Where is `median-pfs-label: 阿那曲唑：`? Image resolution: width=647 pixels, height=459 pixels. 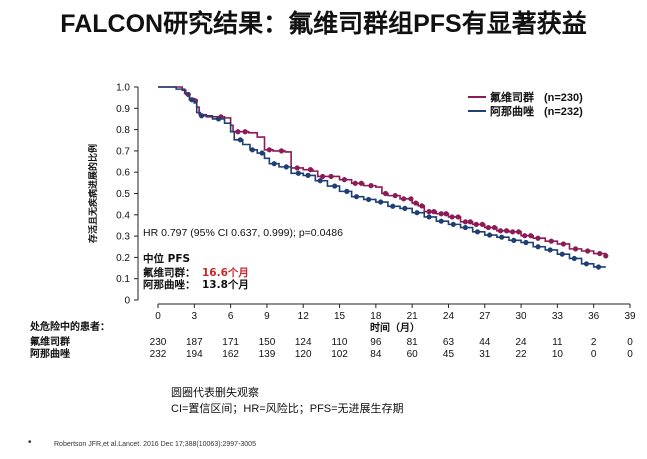
median-pfs-label: 阿那曲唑： is located at coordinates (169, 284).